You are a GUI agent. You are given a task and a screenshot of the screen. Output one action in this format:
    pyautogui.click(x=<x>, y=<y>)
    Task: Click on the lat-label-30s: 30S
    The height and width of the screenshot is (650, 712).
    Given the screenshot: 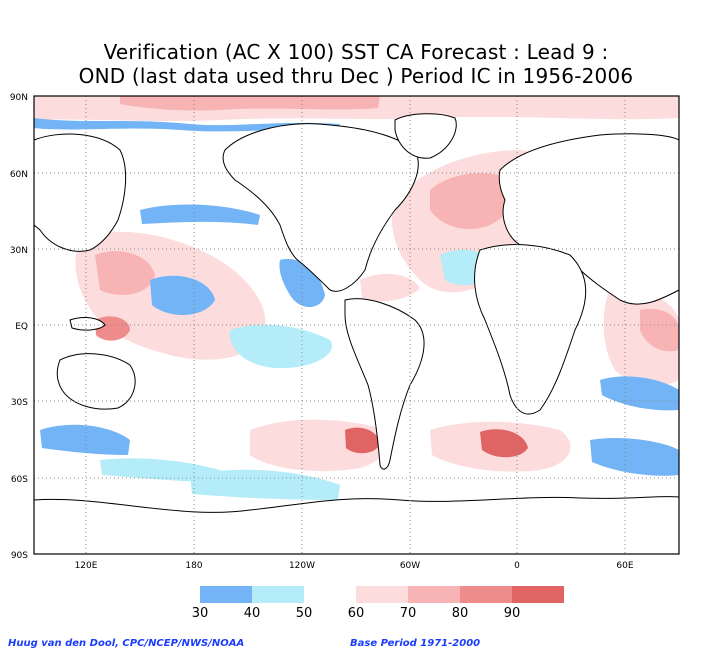 What is the action you would take?
    pyautogui.click(x=19, y=403)
    